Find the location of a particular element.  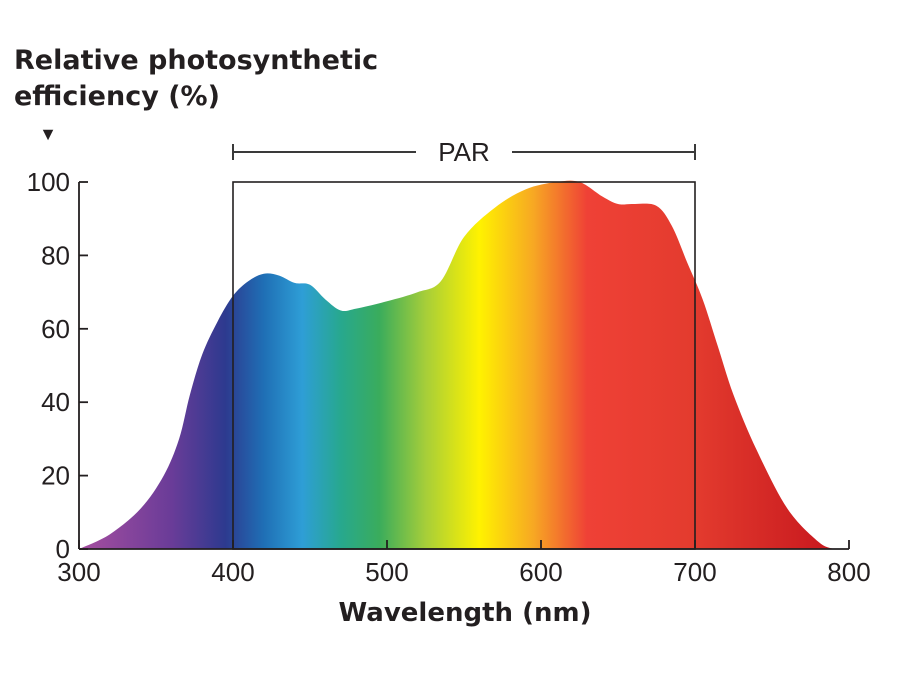

x-tick-label: 600 is located at coordinates (540, 572).